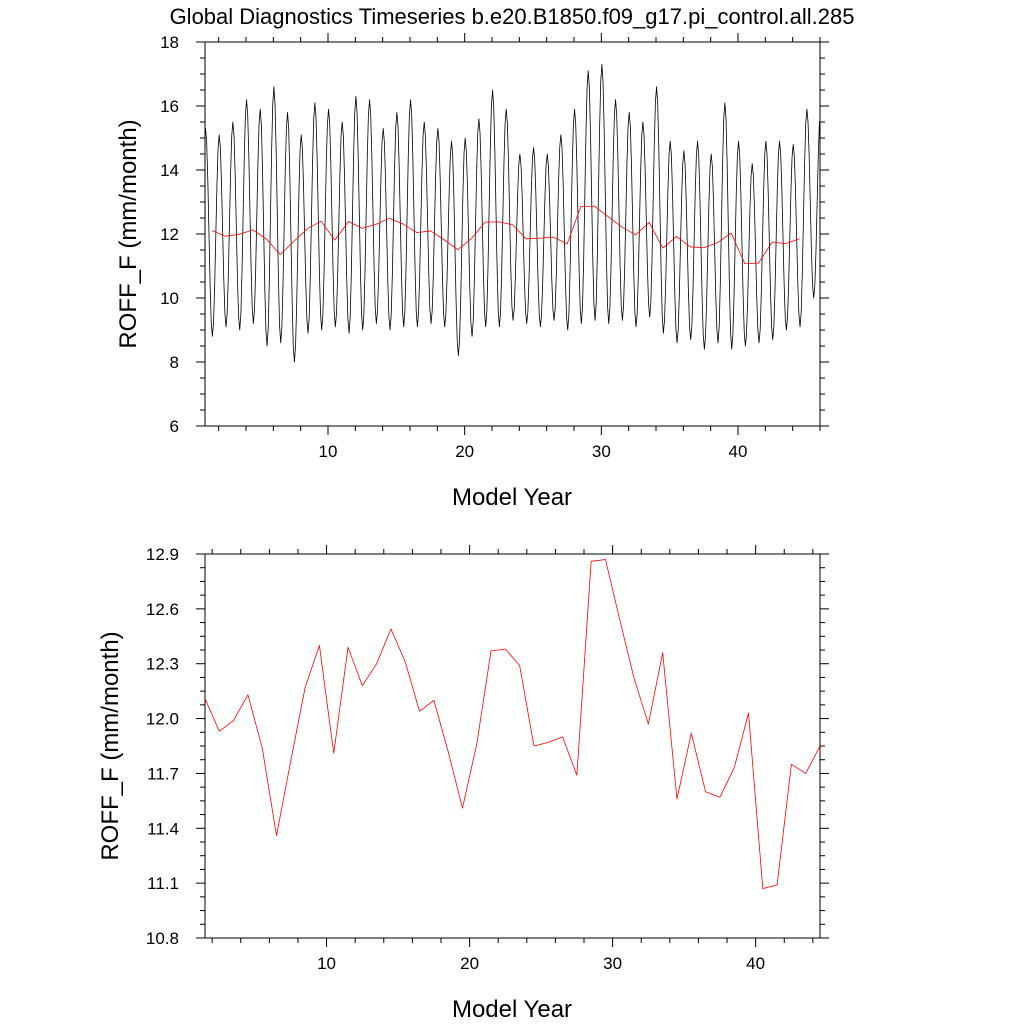  I want to click on y-tick-label: 8, so click(174, 362).